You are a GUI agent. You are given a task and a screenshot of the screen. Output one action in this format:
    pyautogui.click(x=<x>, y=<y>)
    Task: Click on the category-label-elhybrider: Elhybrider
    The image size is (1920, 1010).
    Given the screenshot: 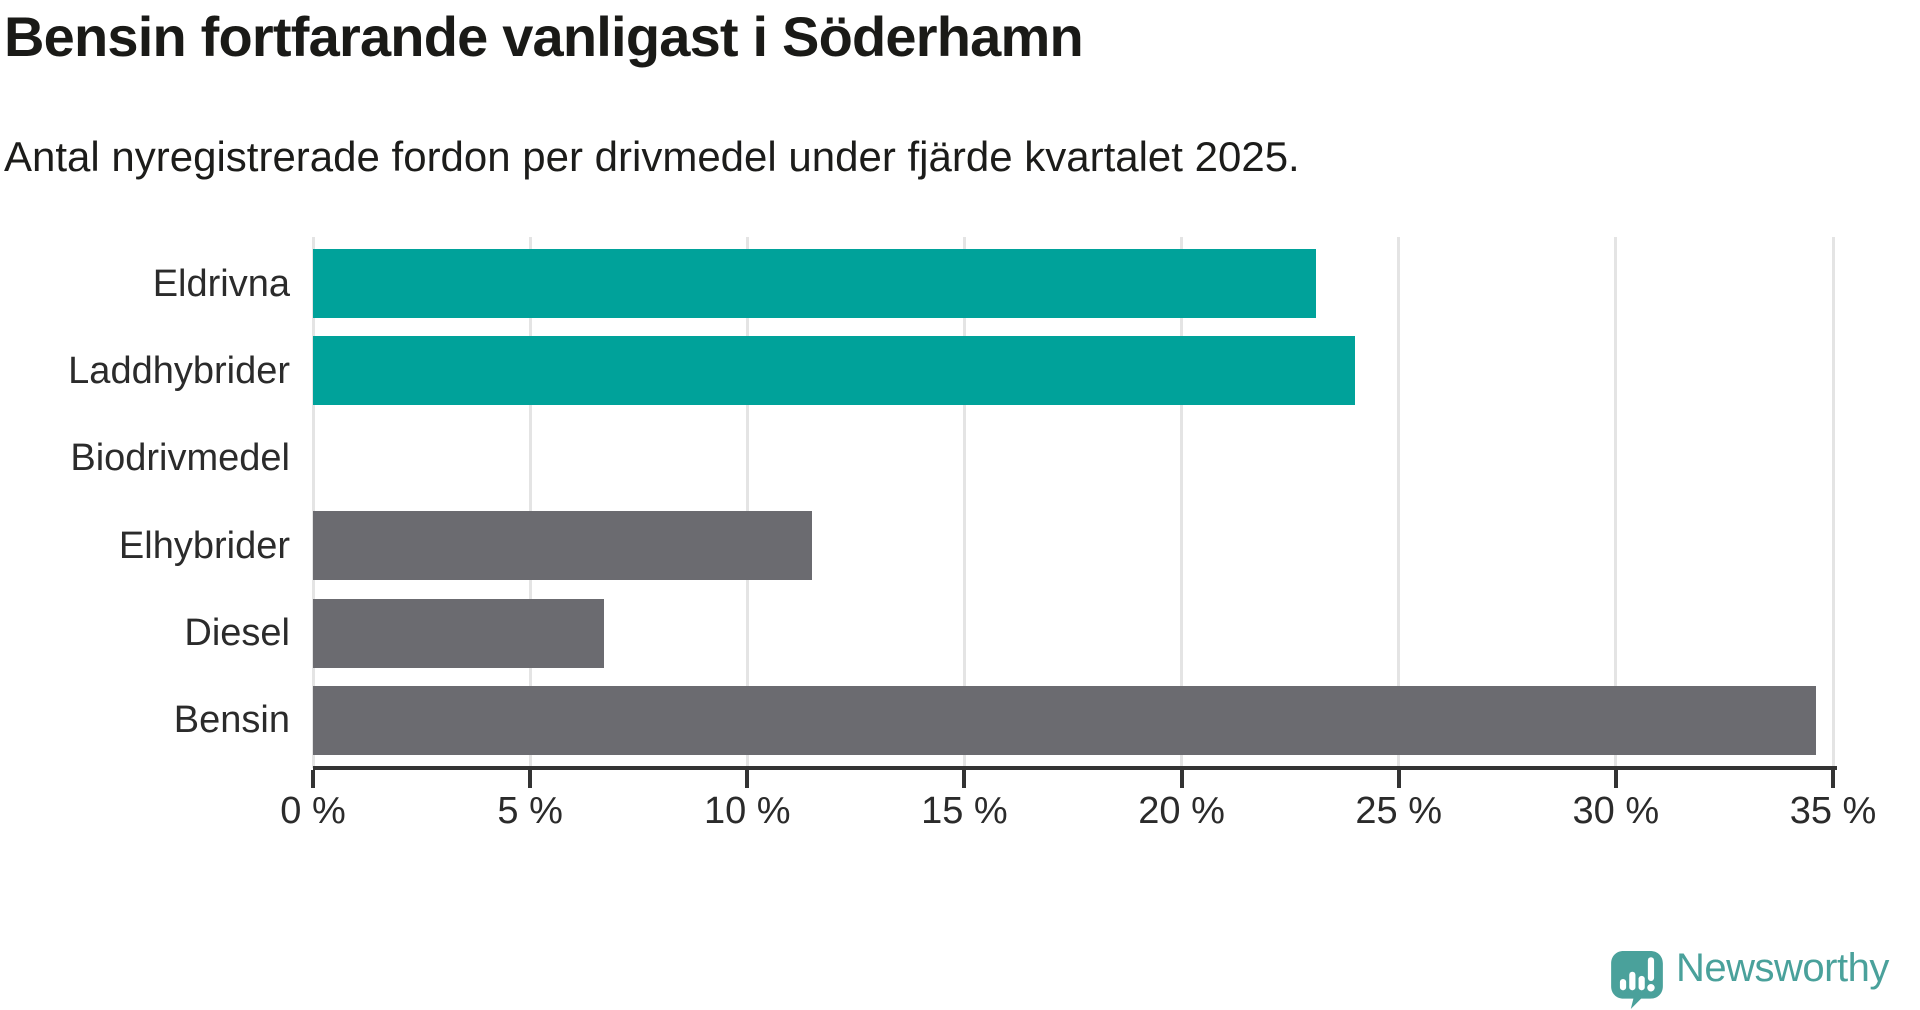 What is the action you would take?
    pyautogui.click(x=204, y=545)
    